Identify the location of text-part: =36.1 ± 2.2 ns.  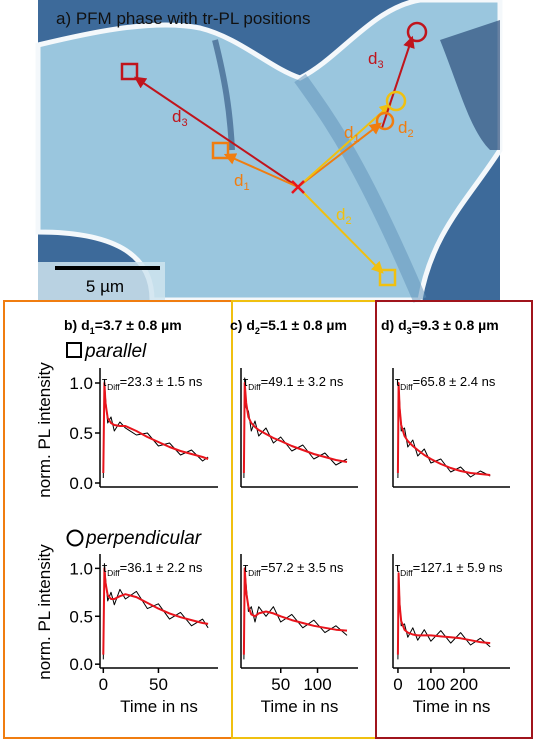
(161, 567).